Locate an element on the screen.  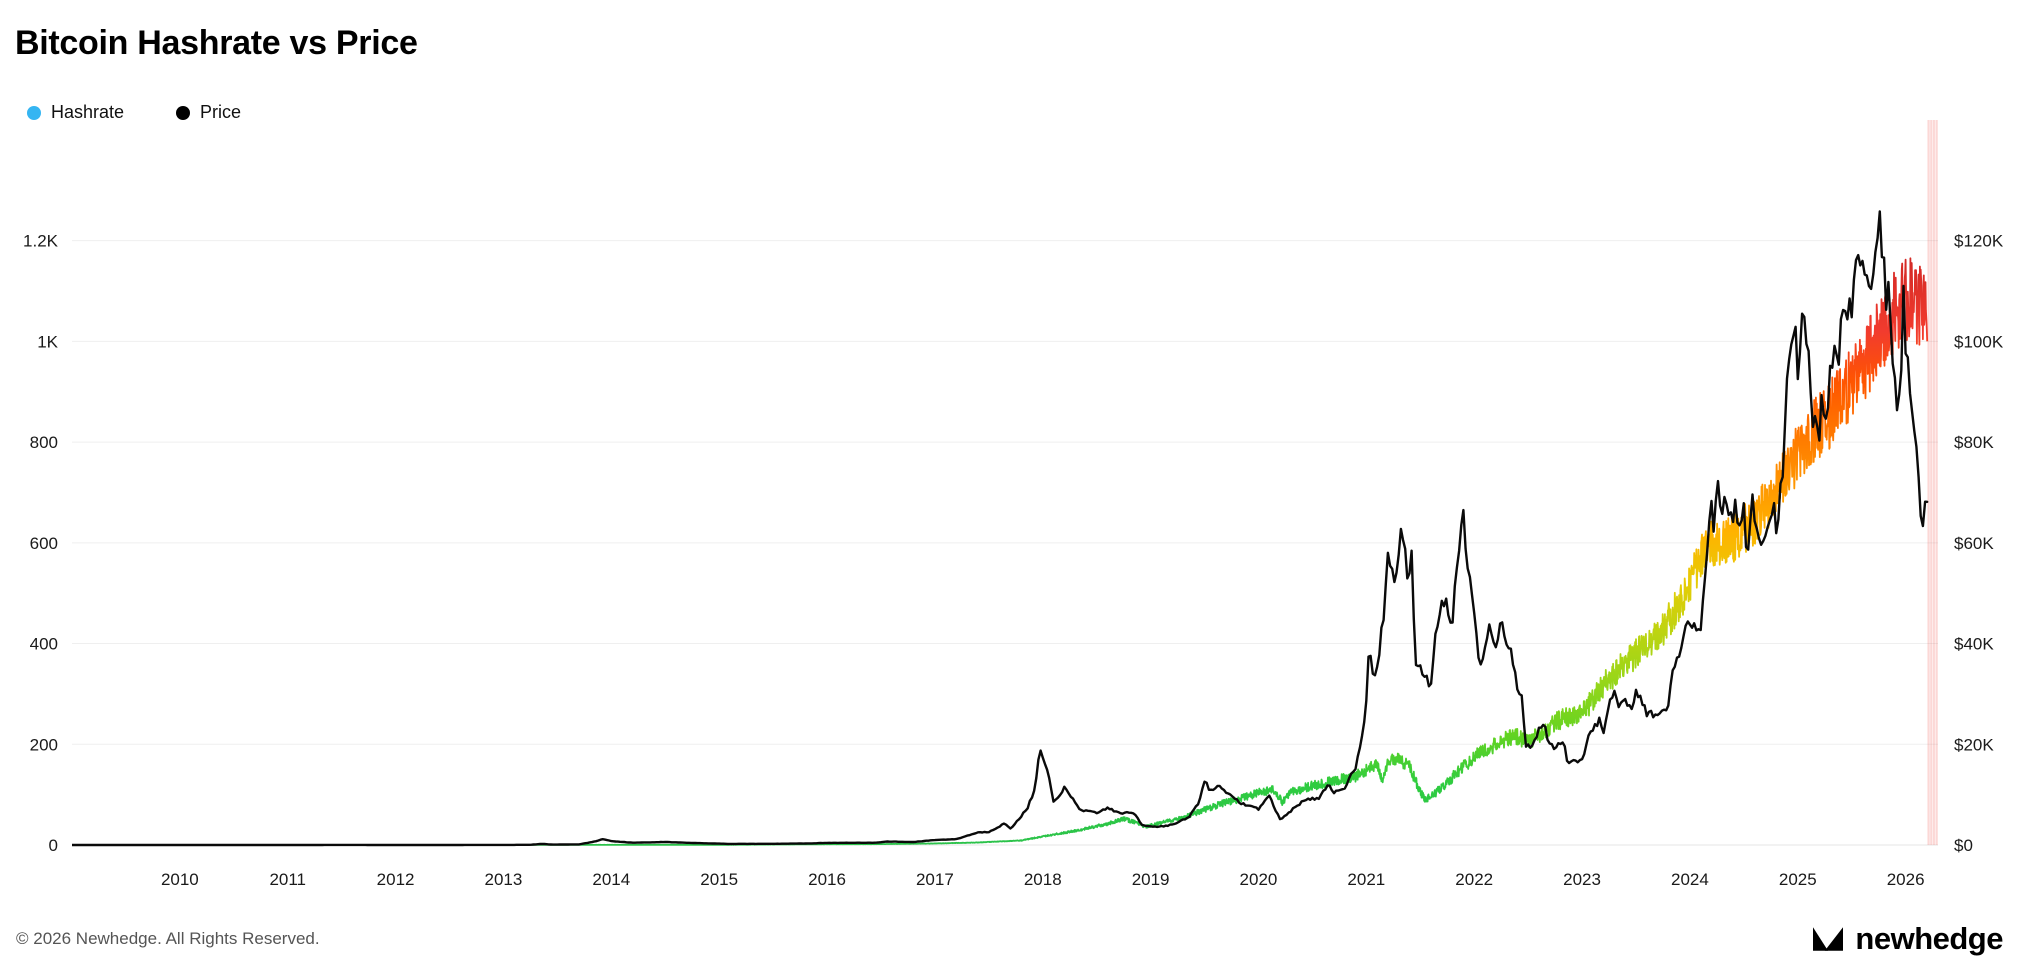
svg-text: 2025 is located at coordinates (1798, 879).